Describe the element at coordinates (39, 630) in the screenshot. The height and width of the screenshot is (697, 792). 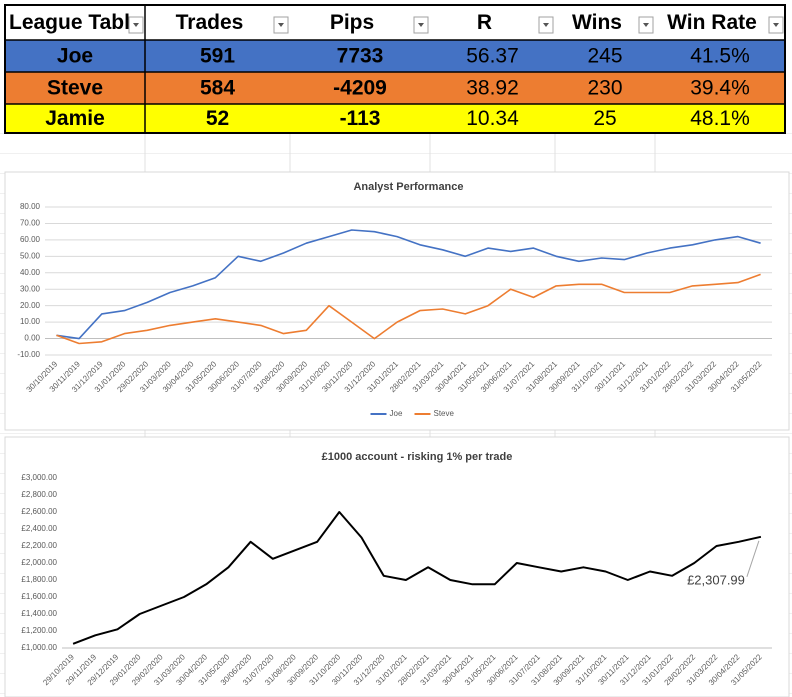
I see `y-tick-label: £1,200.00` at that location.